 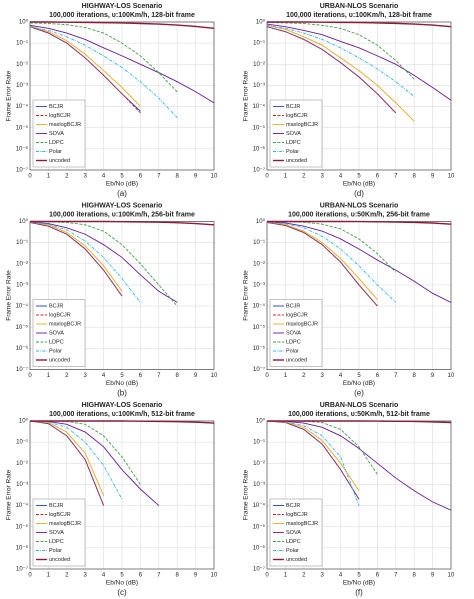 I want to click on caption: (b), so click(x=122, y=393).